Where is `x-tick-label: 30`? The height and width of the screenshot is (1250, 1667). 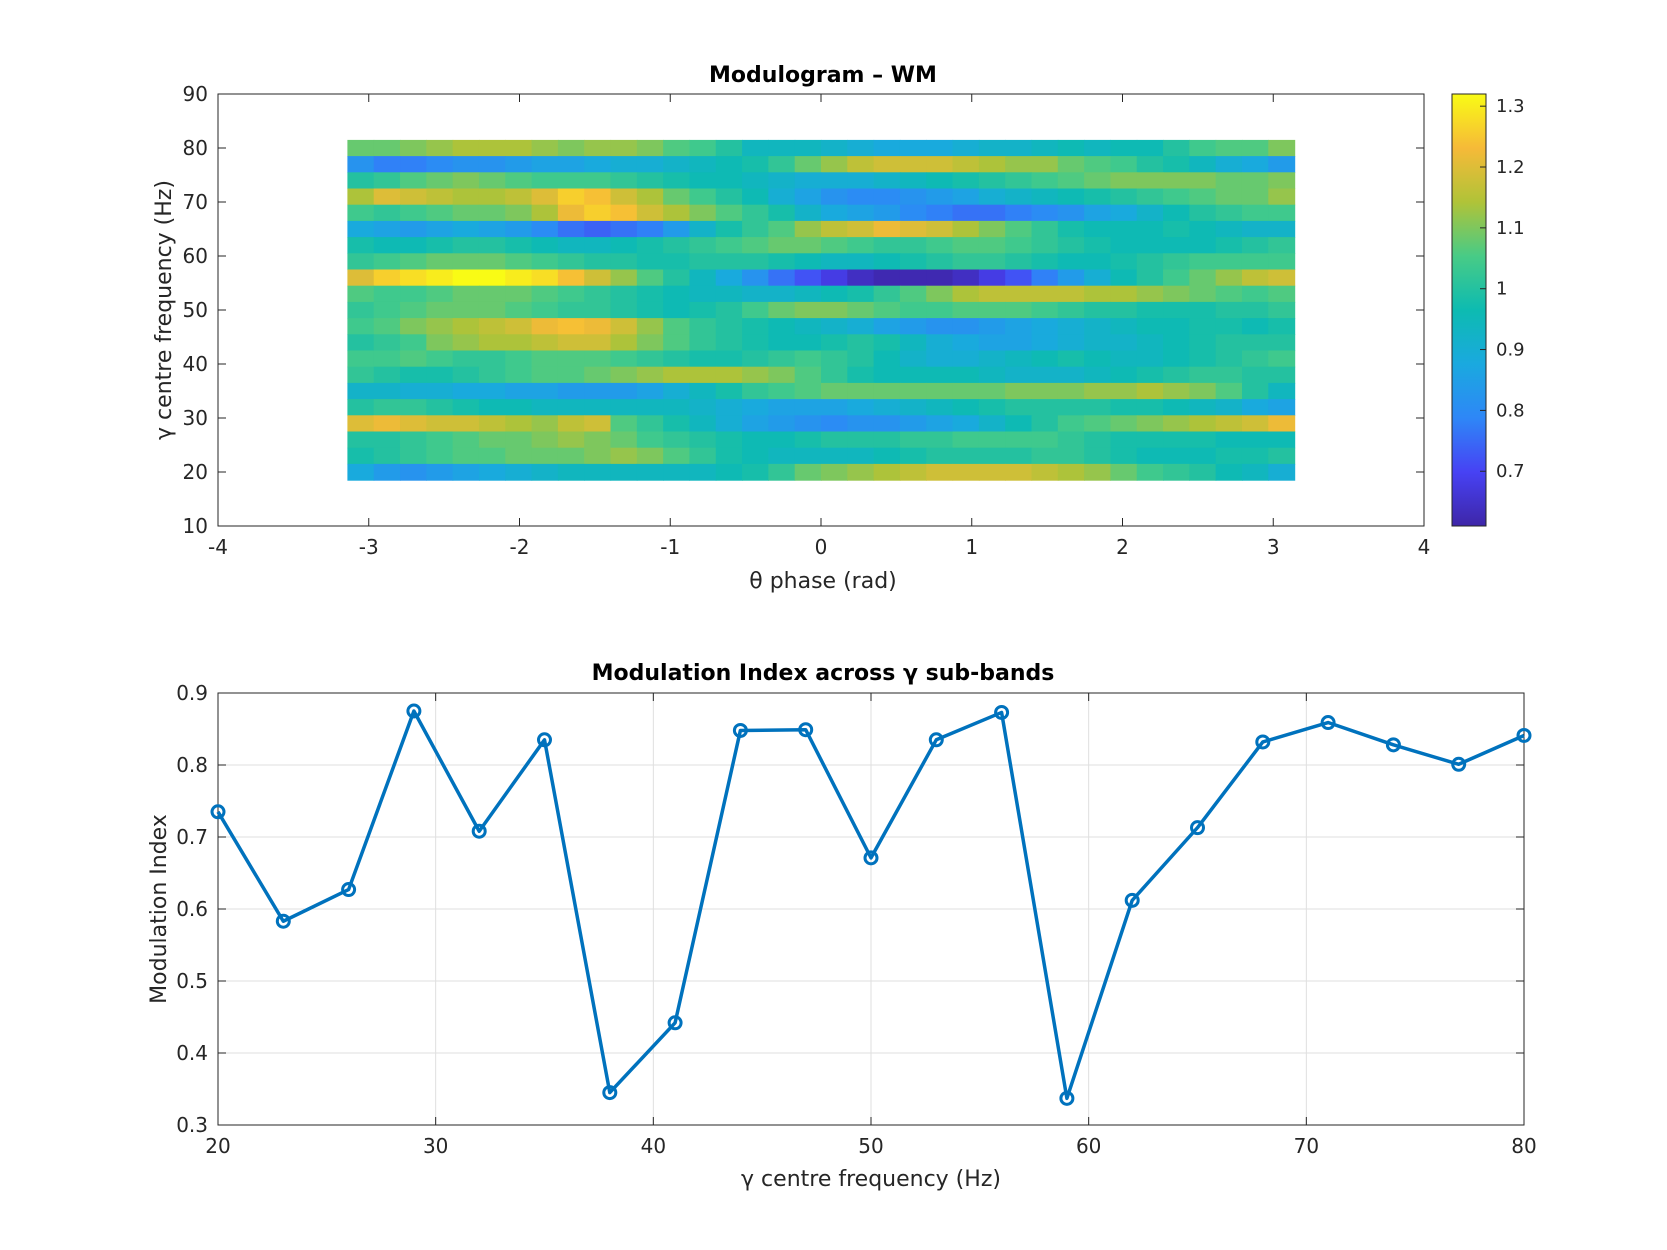
x-tick-label: 30 is located at coordinates (435, 1146).